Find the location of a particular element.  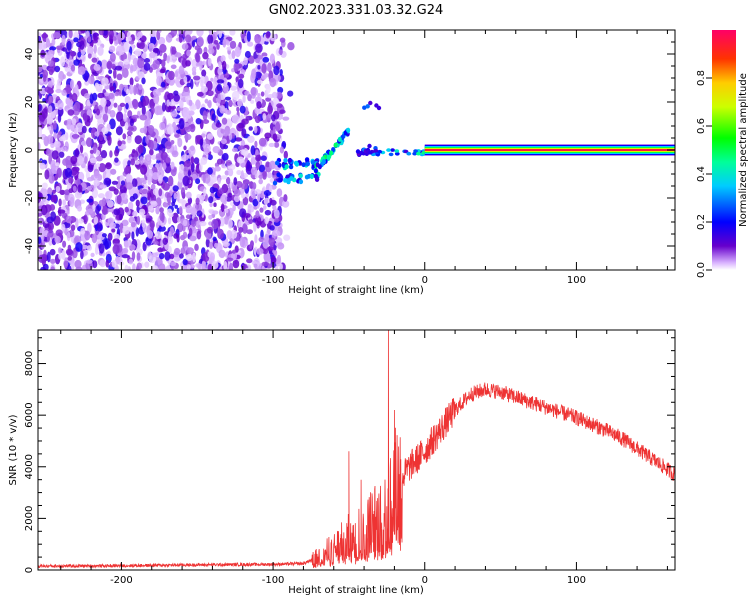

x-tick-label: 100 is located at coordinates (576, 580).